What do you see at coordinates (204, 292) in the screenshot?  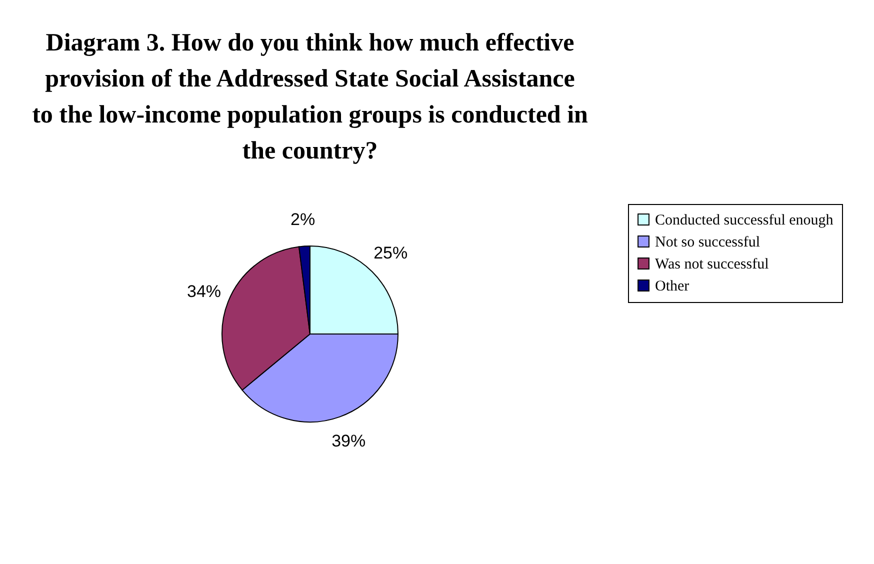 I see `data-label: 34%` at bounding box center [204, 292].